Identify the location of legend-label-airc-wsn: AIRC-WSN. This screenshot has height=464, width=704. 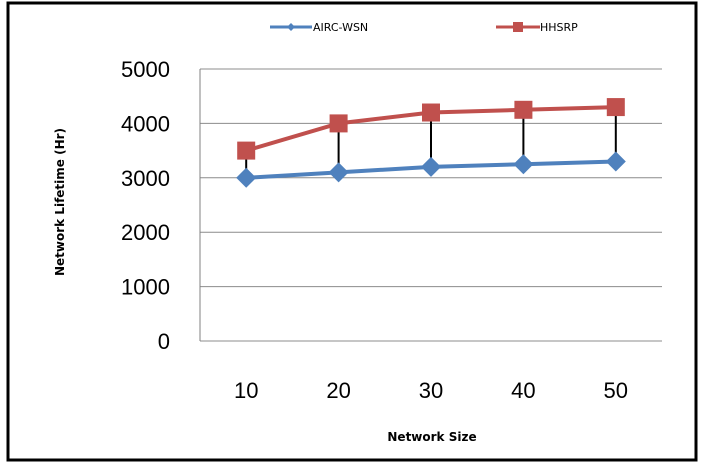
(340, 27).